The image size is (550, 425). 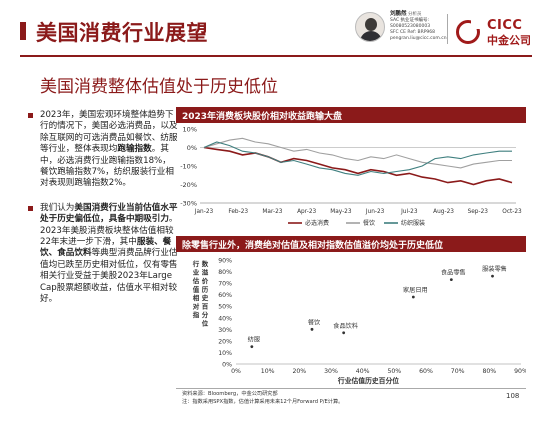 I want to click on analyst-cert: SAC 执业证书编号: S0080523080003, so click(x=410, y=23).